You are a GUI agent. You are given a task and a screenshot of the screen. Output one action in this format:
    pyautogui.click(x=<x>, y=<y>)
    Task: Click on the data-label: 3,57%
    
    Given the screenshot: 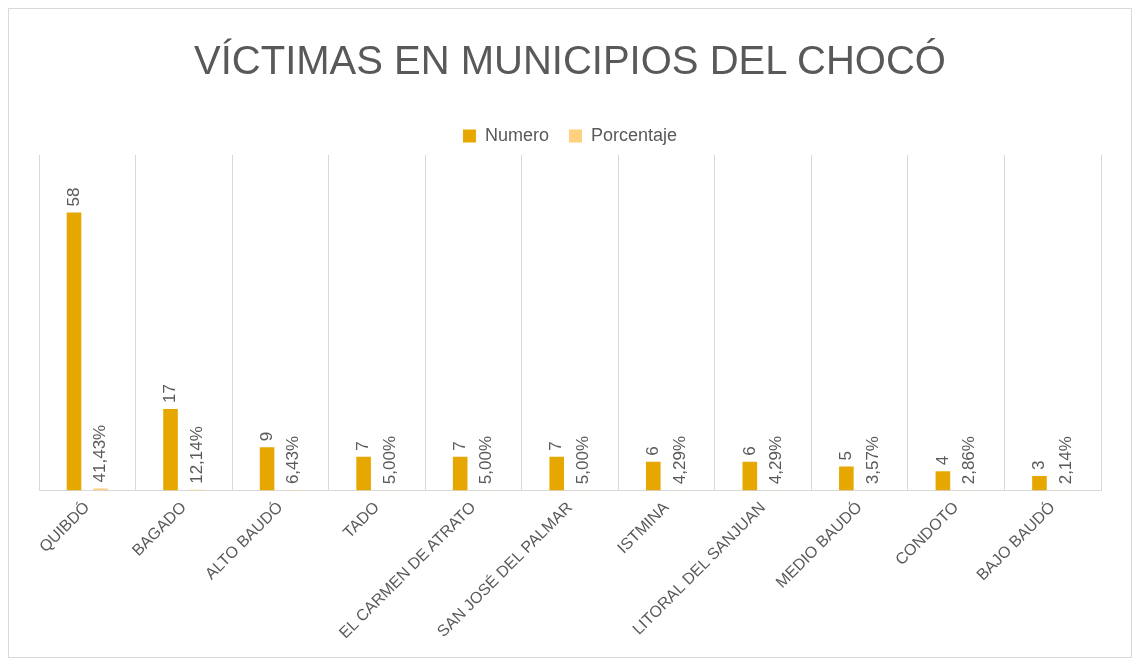 What is the action you would take?
    pyautogui.click(x=872, y=460)
    